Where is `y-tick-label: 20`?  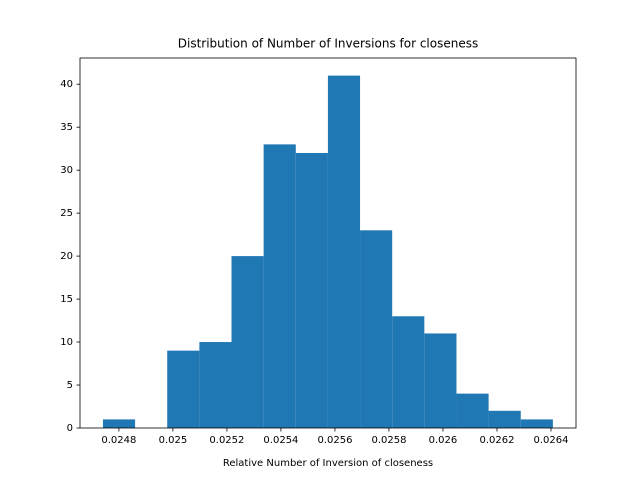
y-tick-label: 20 is located at coordinates (66, 256).